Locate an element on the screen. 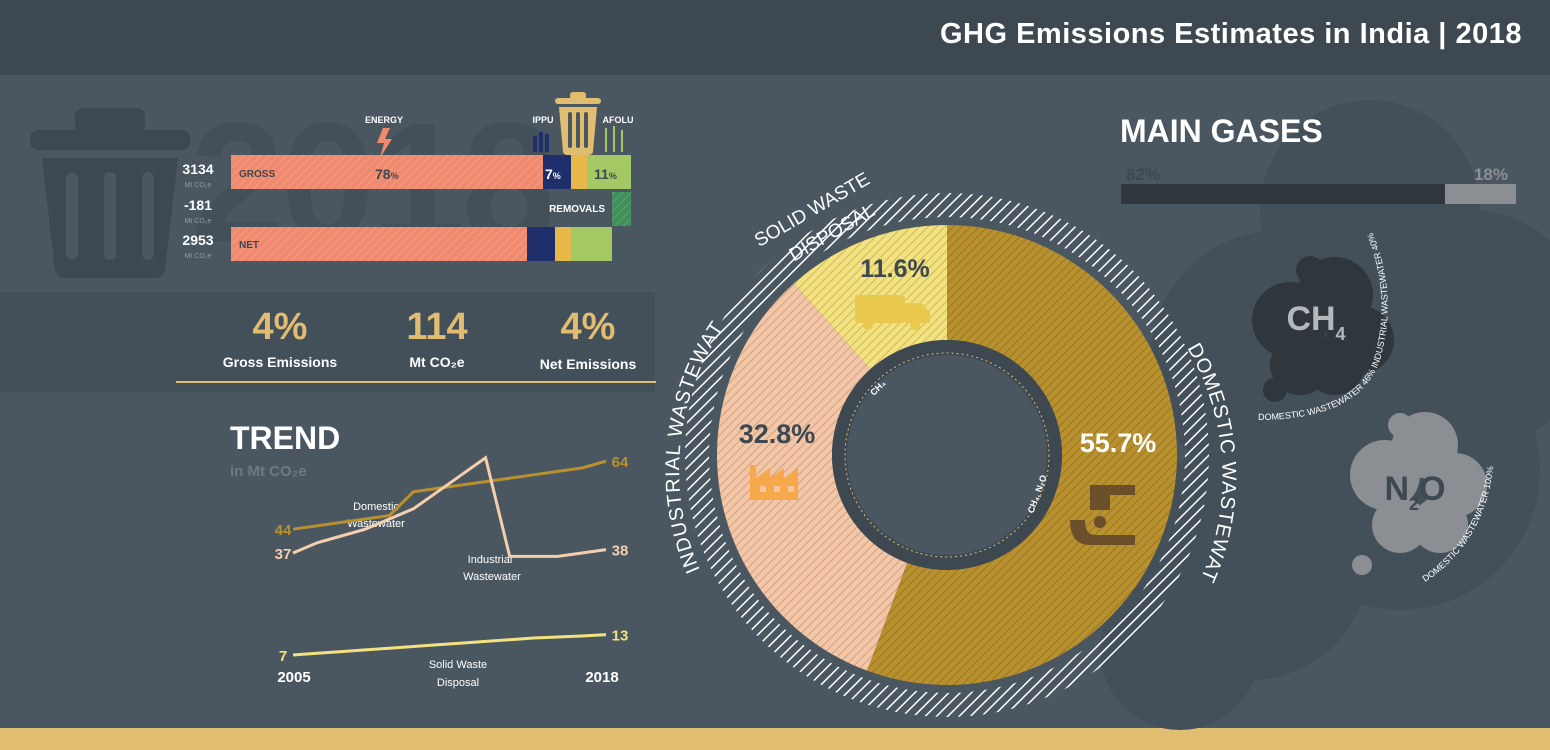  main-gases-title: MAIN GASES is located at coordinates (1221, 131).